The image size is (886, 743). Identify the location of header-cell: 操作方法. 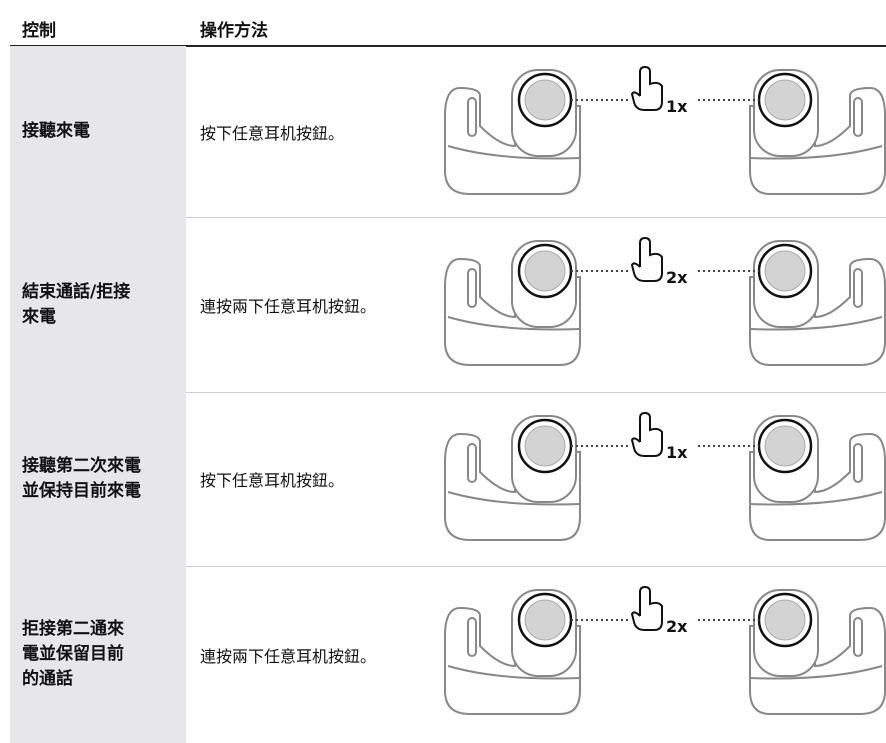
(234, 31).